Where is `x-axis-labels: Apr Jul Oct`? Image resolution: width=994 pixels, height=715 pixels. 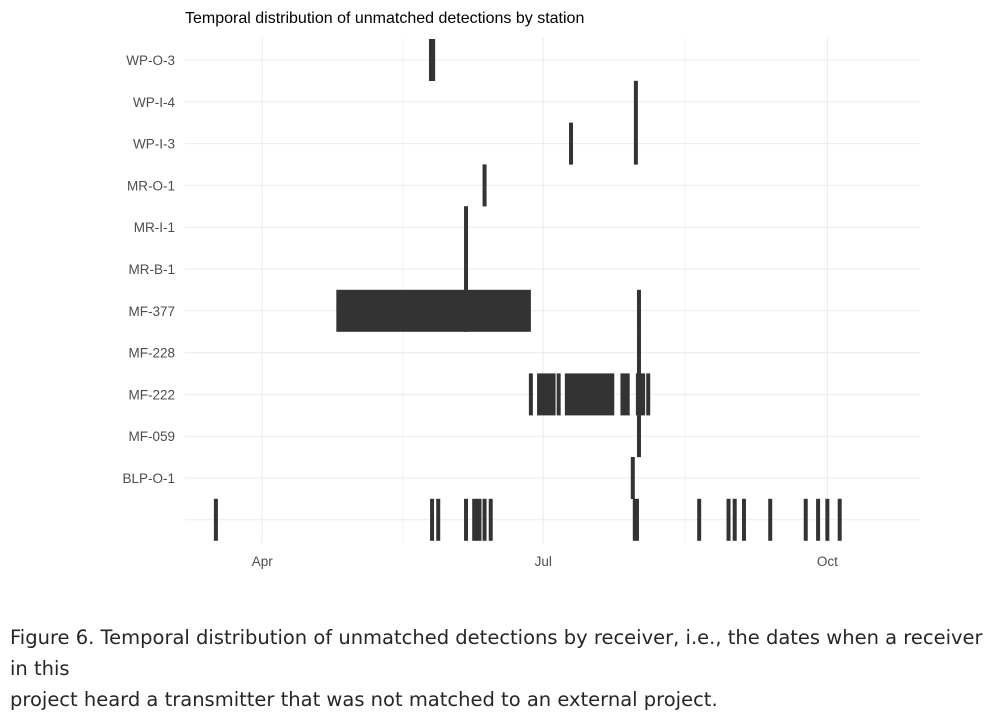 x-axis-labels: Apr Jul Oct is located at coordinates (545, 561).